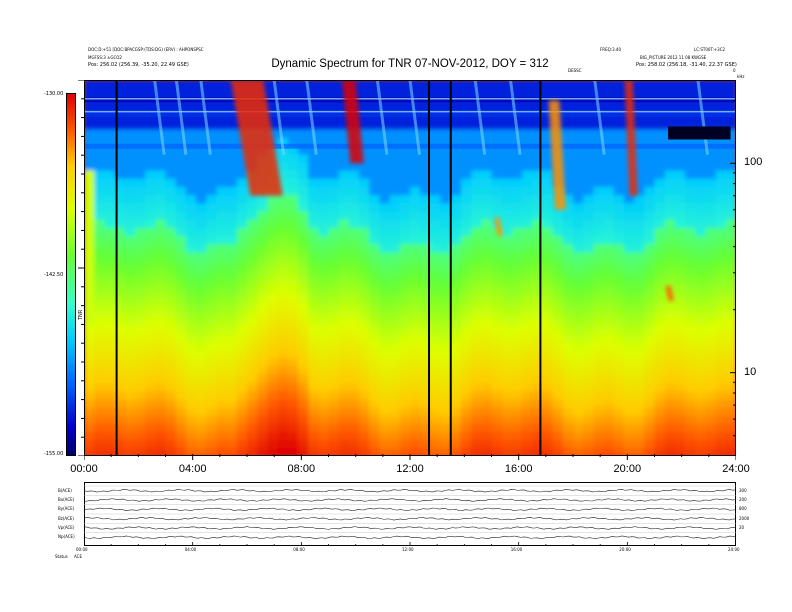  Describe the element at coordinates (742, 527) in the screenshot. I see `panel-right-label: 20` at that location.